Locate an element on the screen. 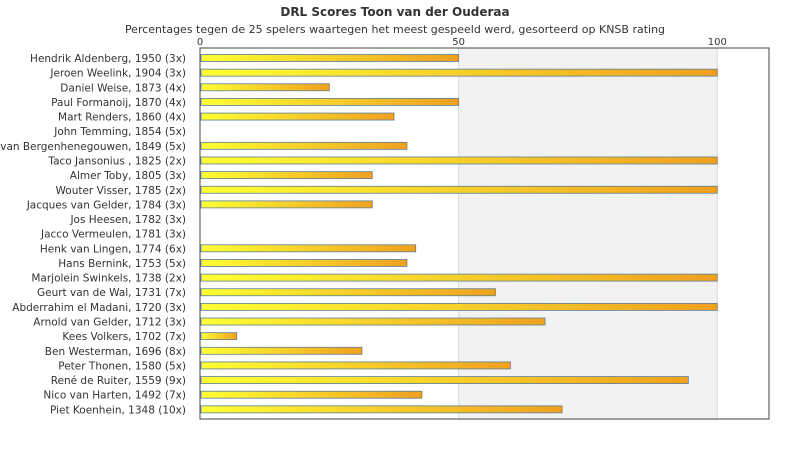 This screenshot has height=450, width=790. category-label: Piet Koenhein, 1348 (10x) is located at coordinates (118, 410).